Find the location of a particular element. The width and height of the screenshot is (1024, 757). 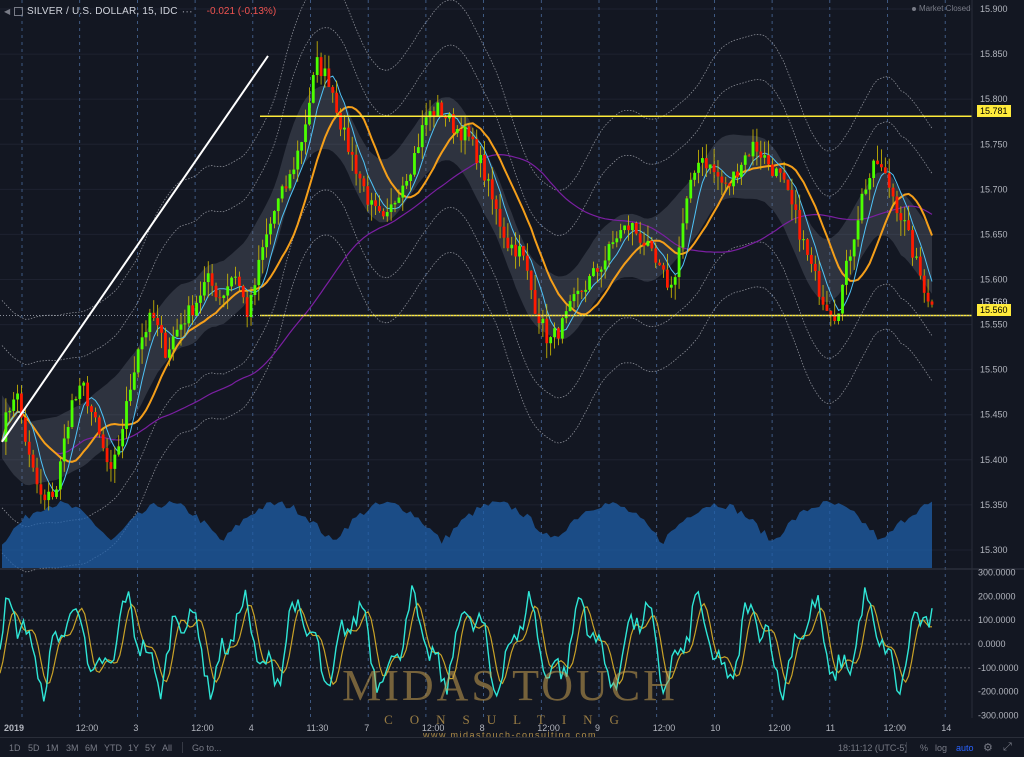

timeframe-all-button: All is located at coordinates (167, 748).